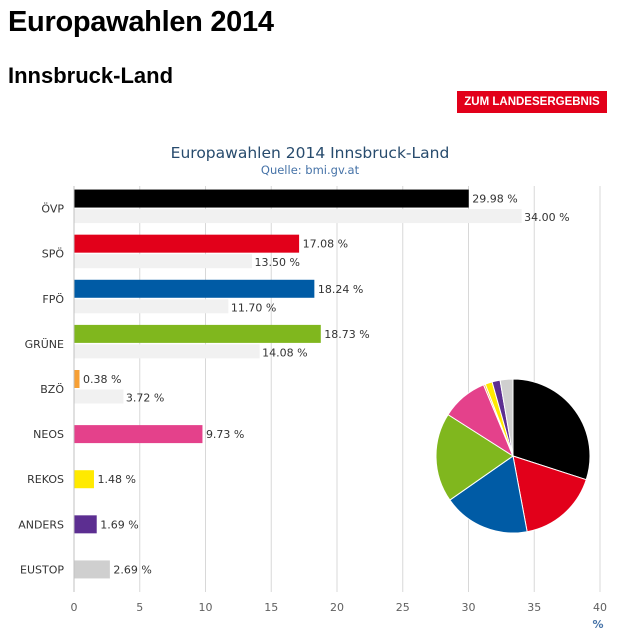  I want to click on x-tick-label: 25, so click(403, 607).